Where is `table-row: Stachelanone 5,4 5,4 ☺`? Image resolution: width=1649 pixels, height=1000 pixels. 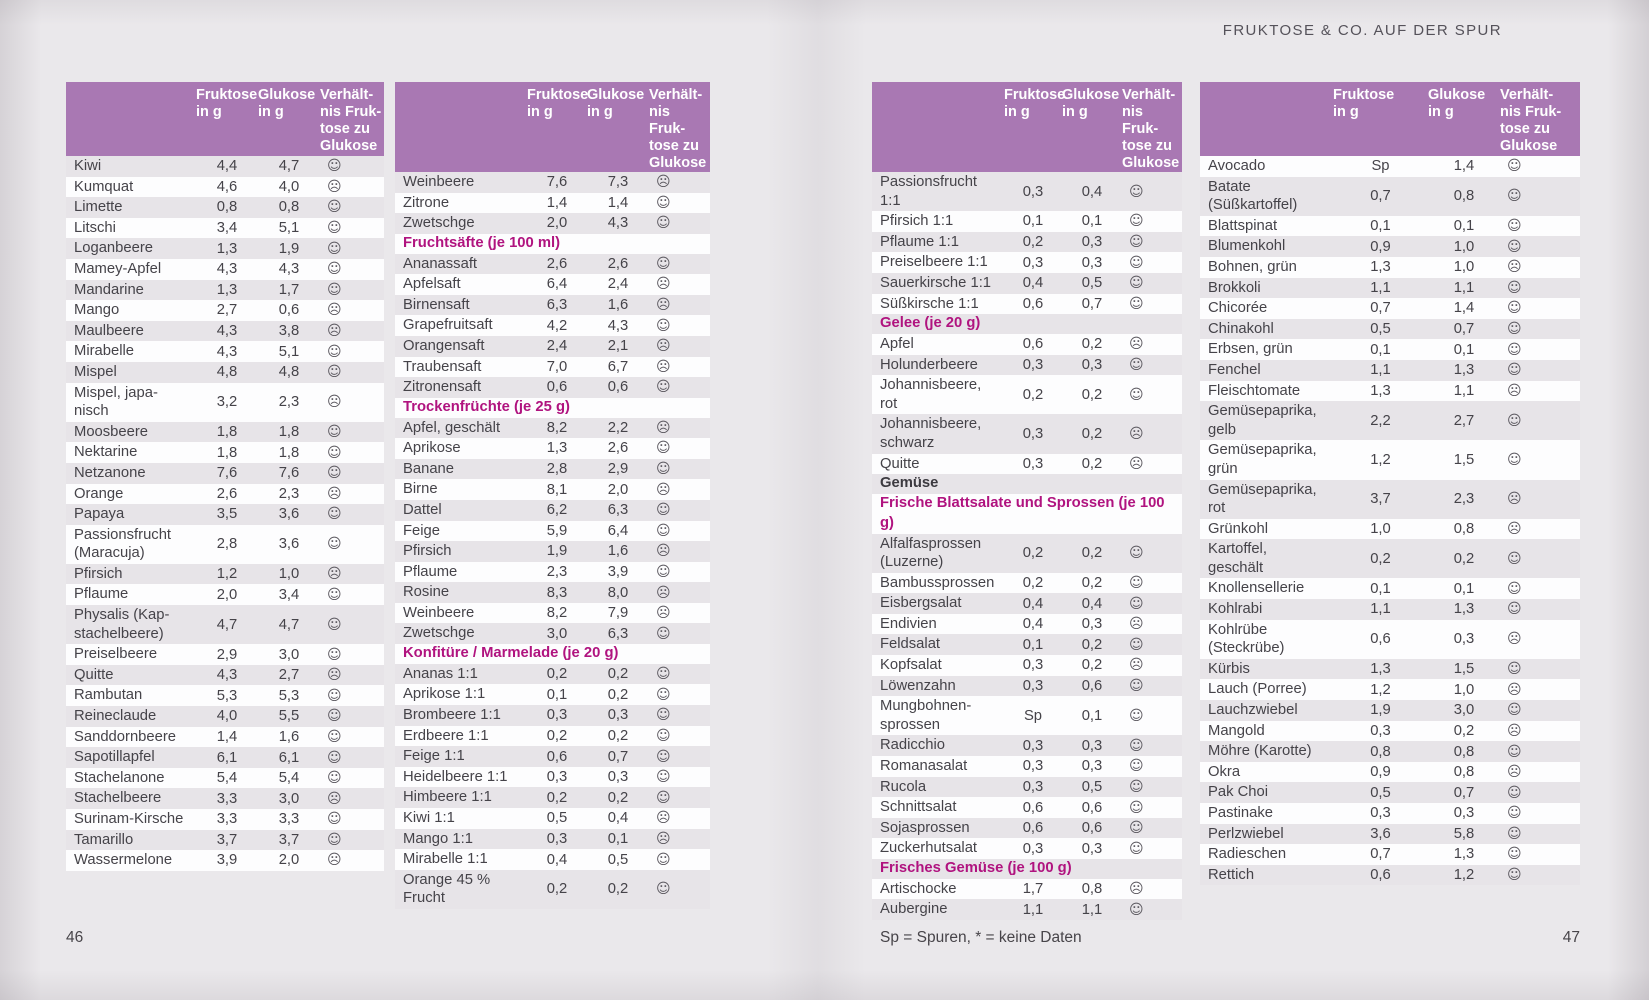
table-row: Stachelanone 5,4 5,4 ☺ is located at coordinates (225, 778).